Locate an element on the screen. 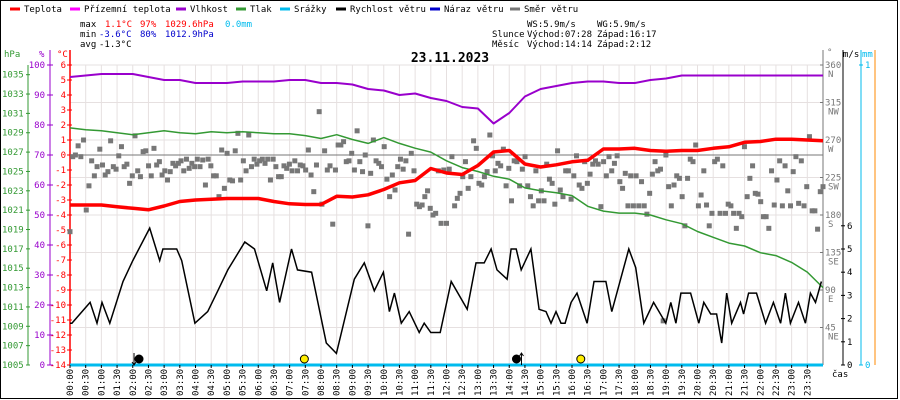  time-tick-label: 09:30 is located at coordinates (369, 382).